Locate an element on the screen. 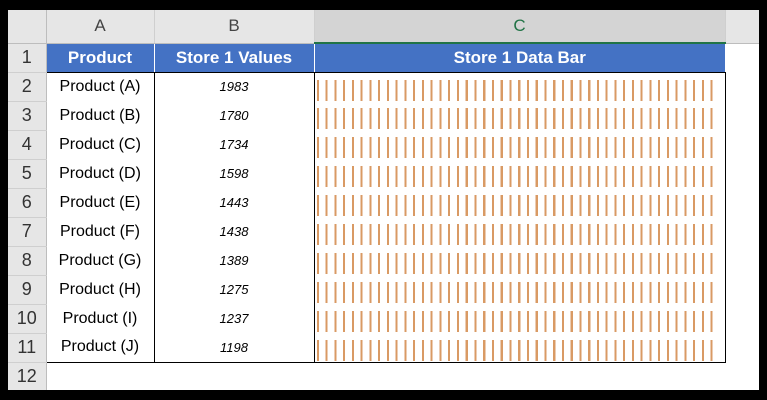 The width and height of the screenshot is (767, 400). header-cell-store1-values: Store 1 Values is located at coordinates (234, 58).